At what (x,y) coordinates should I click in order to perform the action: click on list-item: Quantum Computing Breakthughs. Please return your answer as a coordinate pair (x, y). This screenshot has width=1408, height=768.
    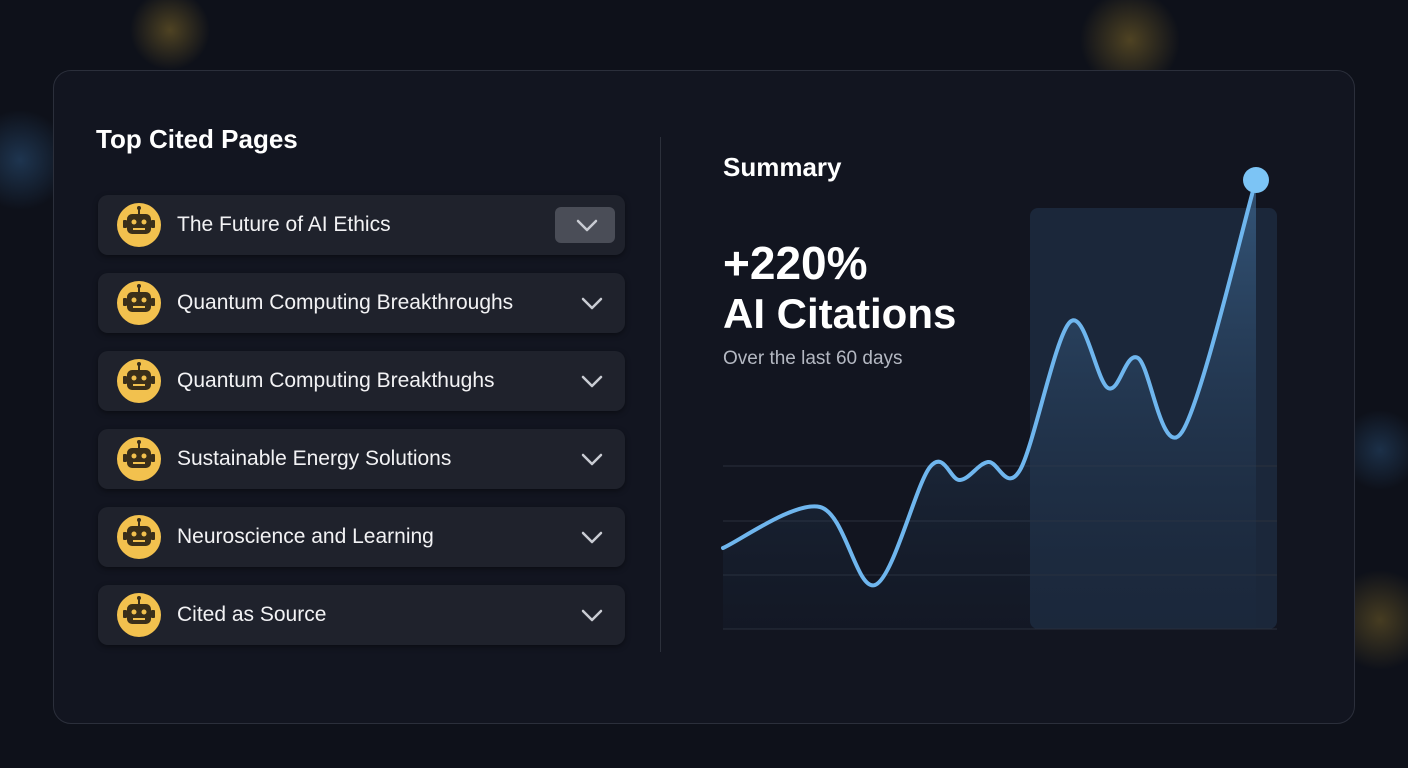
    Looking at the image, I should click on (361, 381).